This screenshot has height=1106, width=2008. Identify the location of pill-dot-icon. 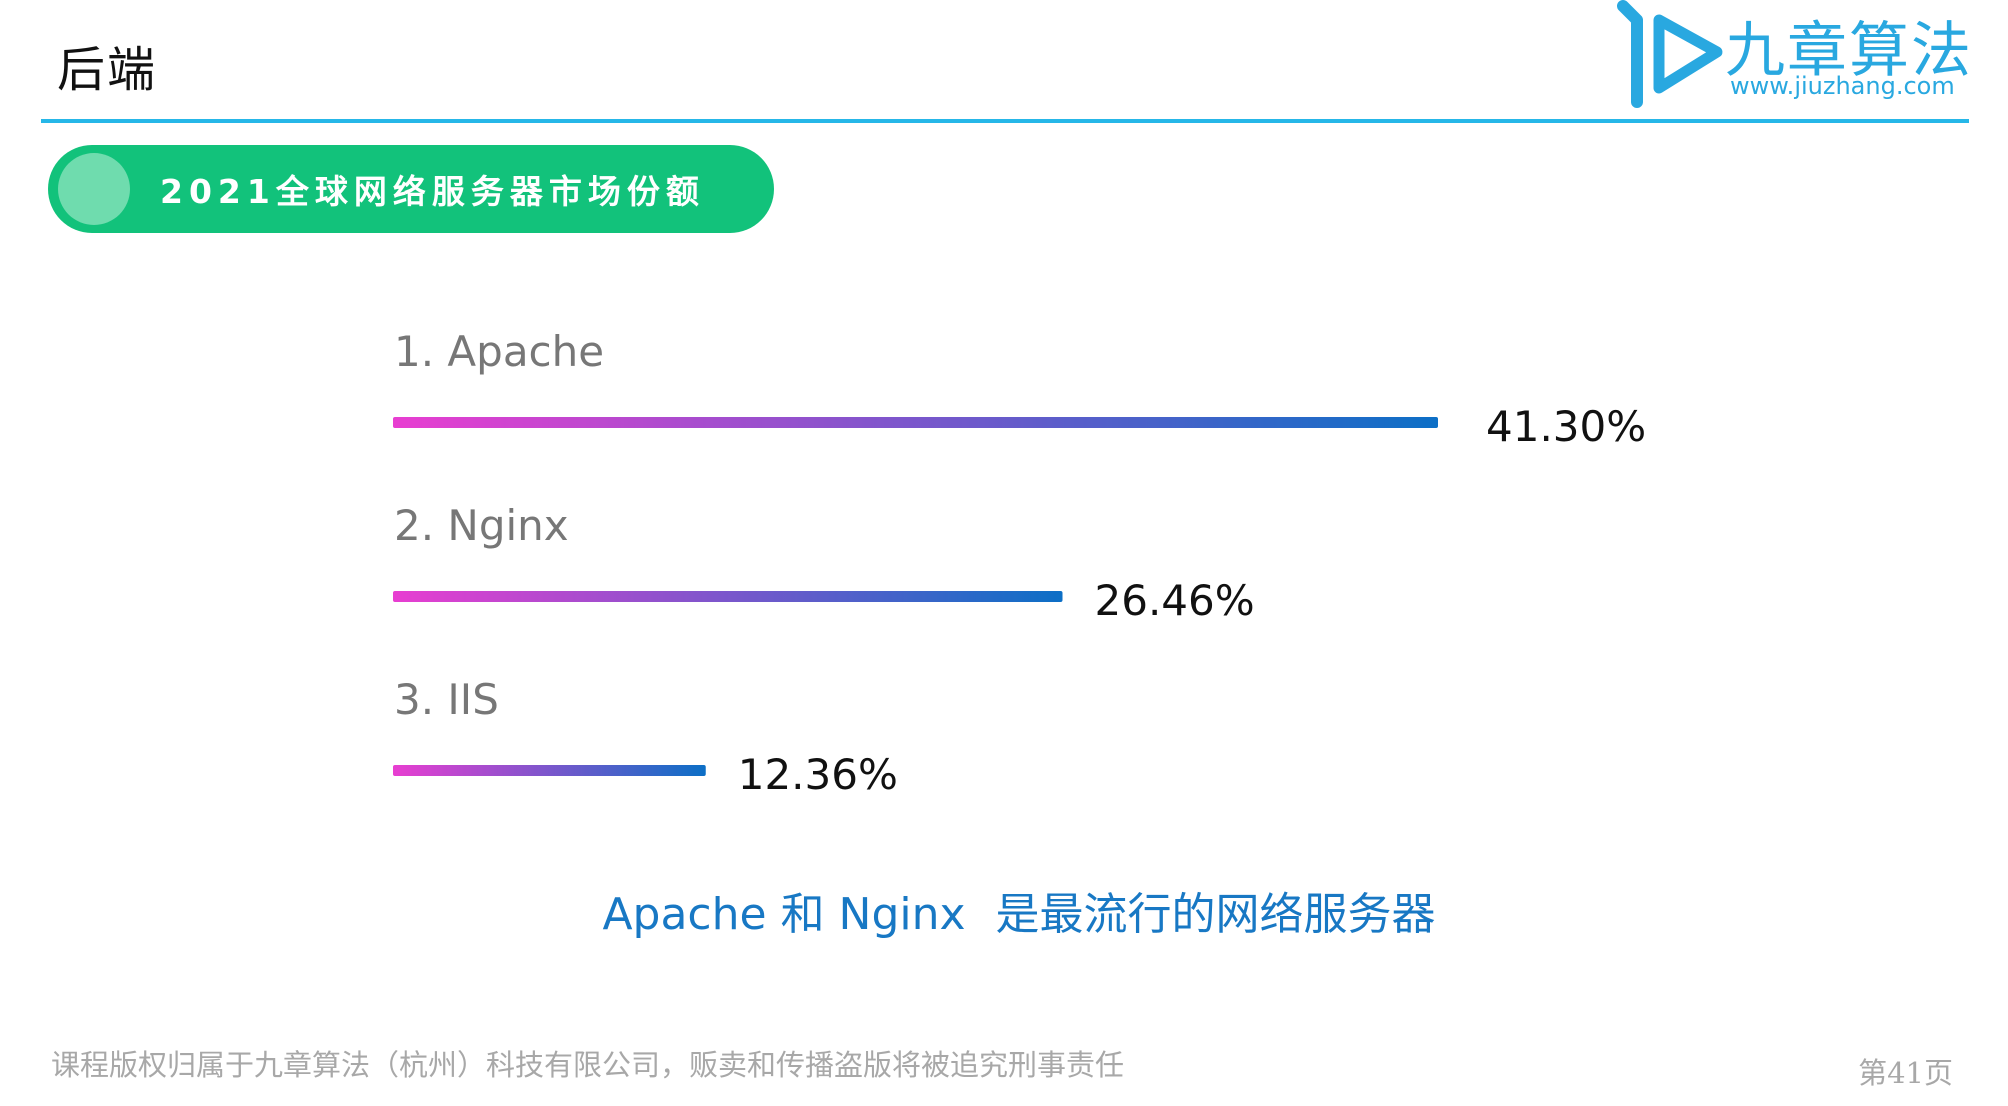
(94, 189).